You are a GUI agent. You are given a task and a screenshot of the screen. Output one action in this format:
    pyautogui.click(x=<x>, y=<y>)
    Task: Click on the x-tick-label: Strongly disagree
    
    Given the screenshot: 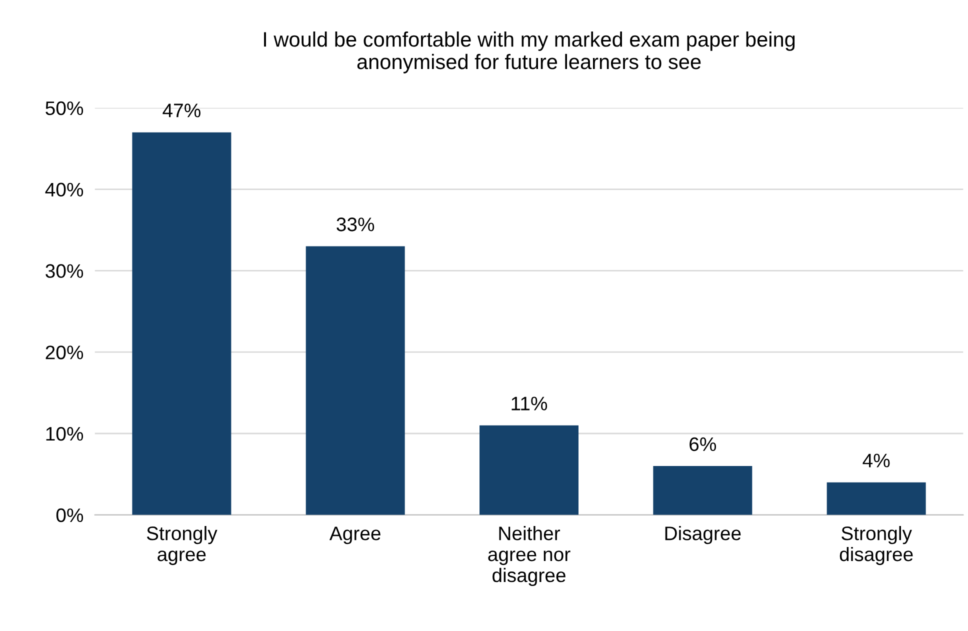 What is the action you would take?
    pyautogui.click(x=876, y=546)
    